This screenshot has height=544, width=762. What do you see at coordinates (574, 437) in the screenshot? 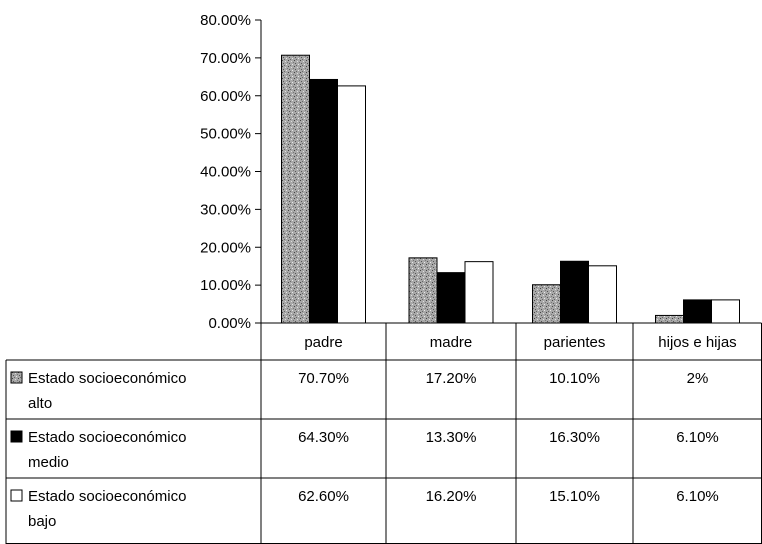
I see `data-label: 16.30%` at bounding box center [574, 437].